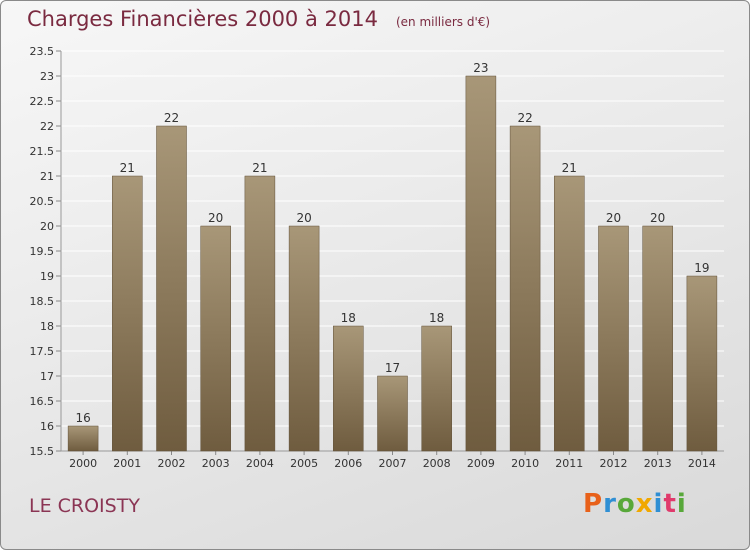 This screenshot has width=750, height=550. I want to click on x-tick-label: 2014, so click(702, 463).